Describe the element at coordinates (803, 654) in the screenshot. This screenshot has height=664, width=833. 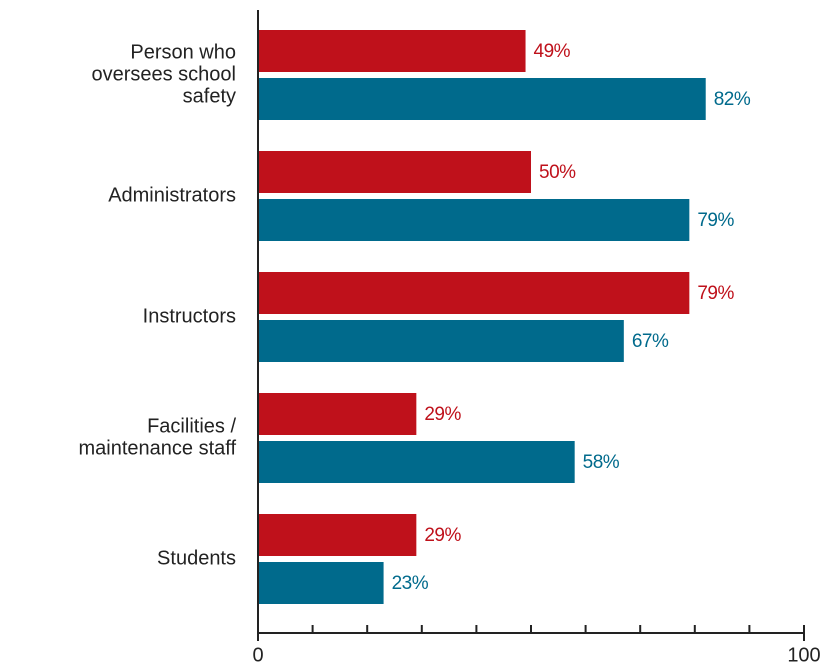
I see `x-tick-label: 100` at that location.